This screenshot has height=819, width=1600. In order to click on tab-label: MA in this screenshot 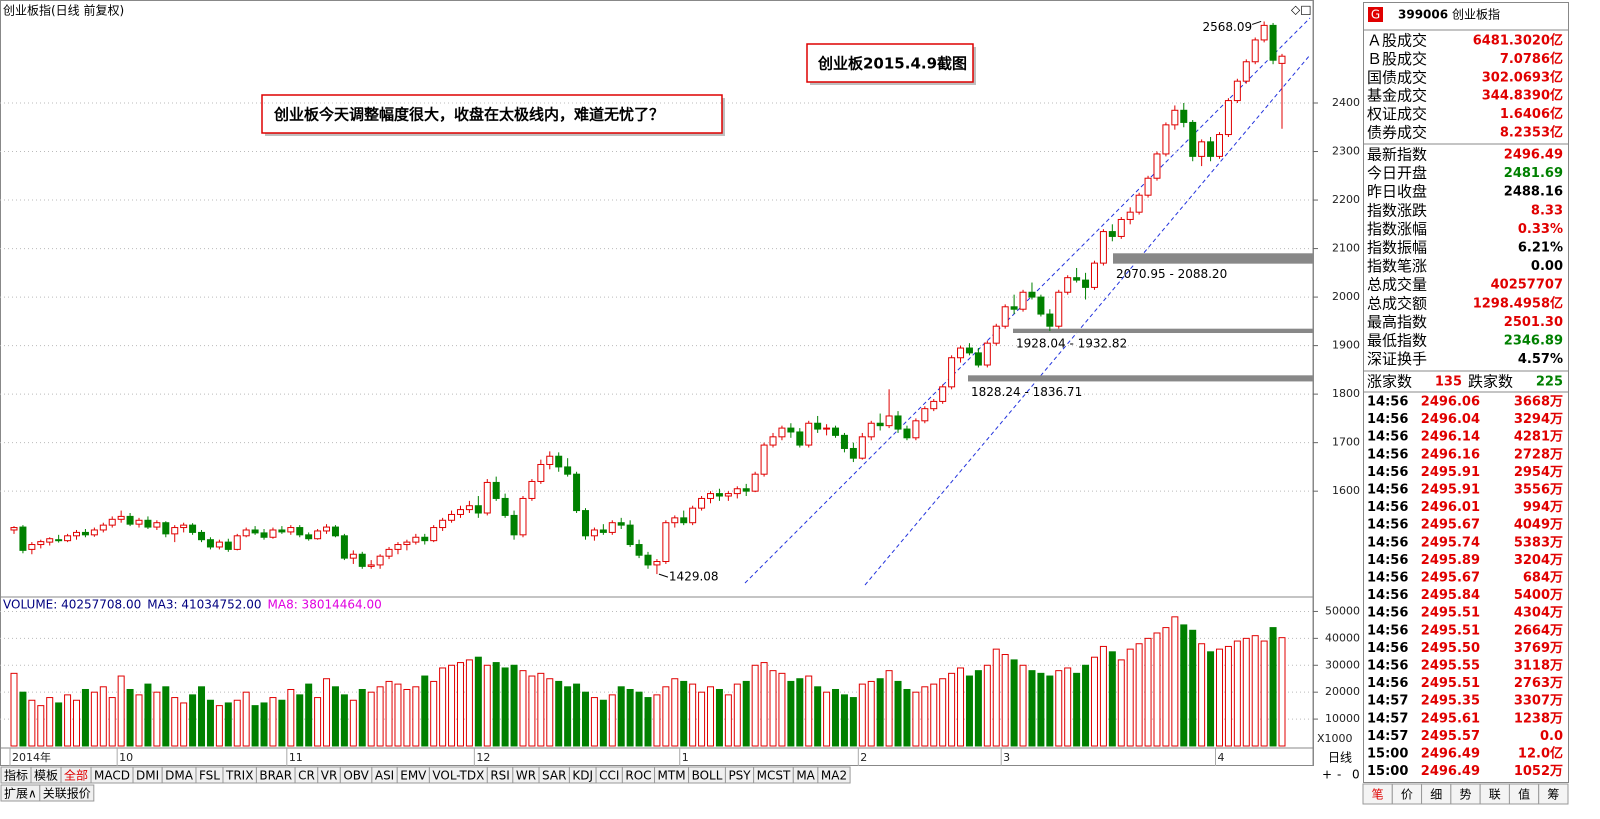, I will do `click(805, 776)`.